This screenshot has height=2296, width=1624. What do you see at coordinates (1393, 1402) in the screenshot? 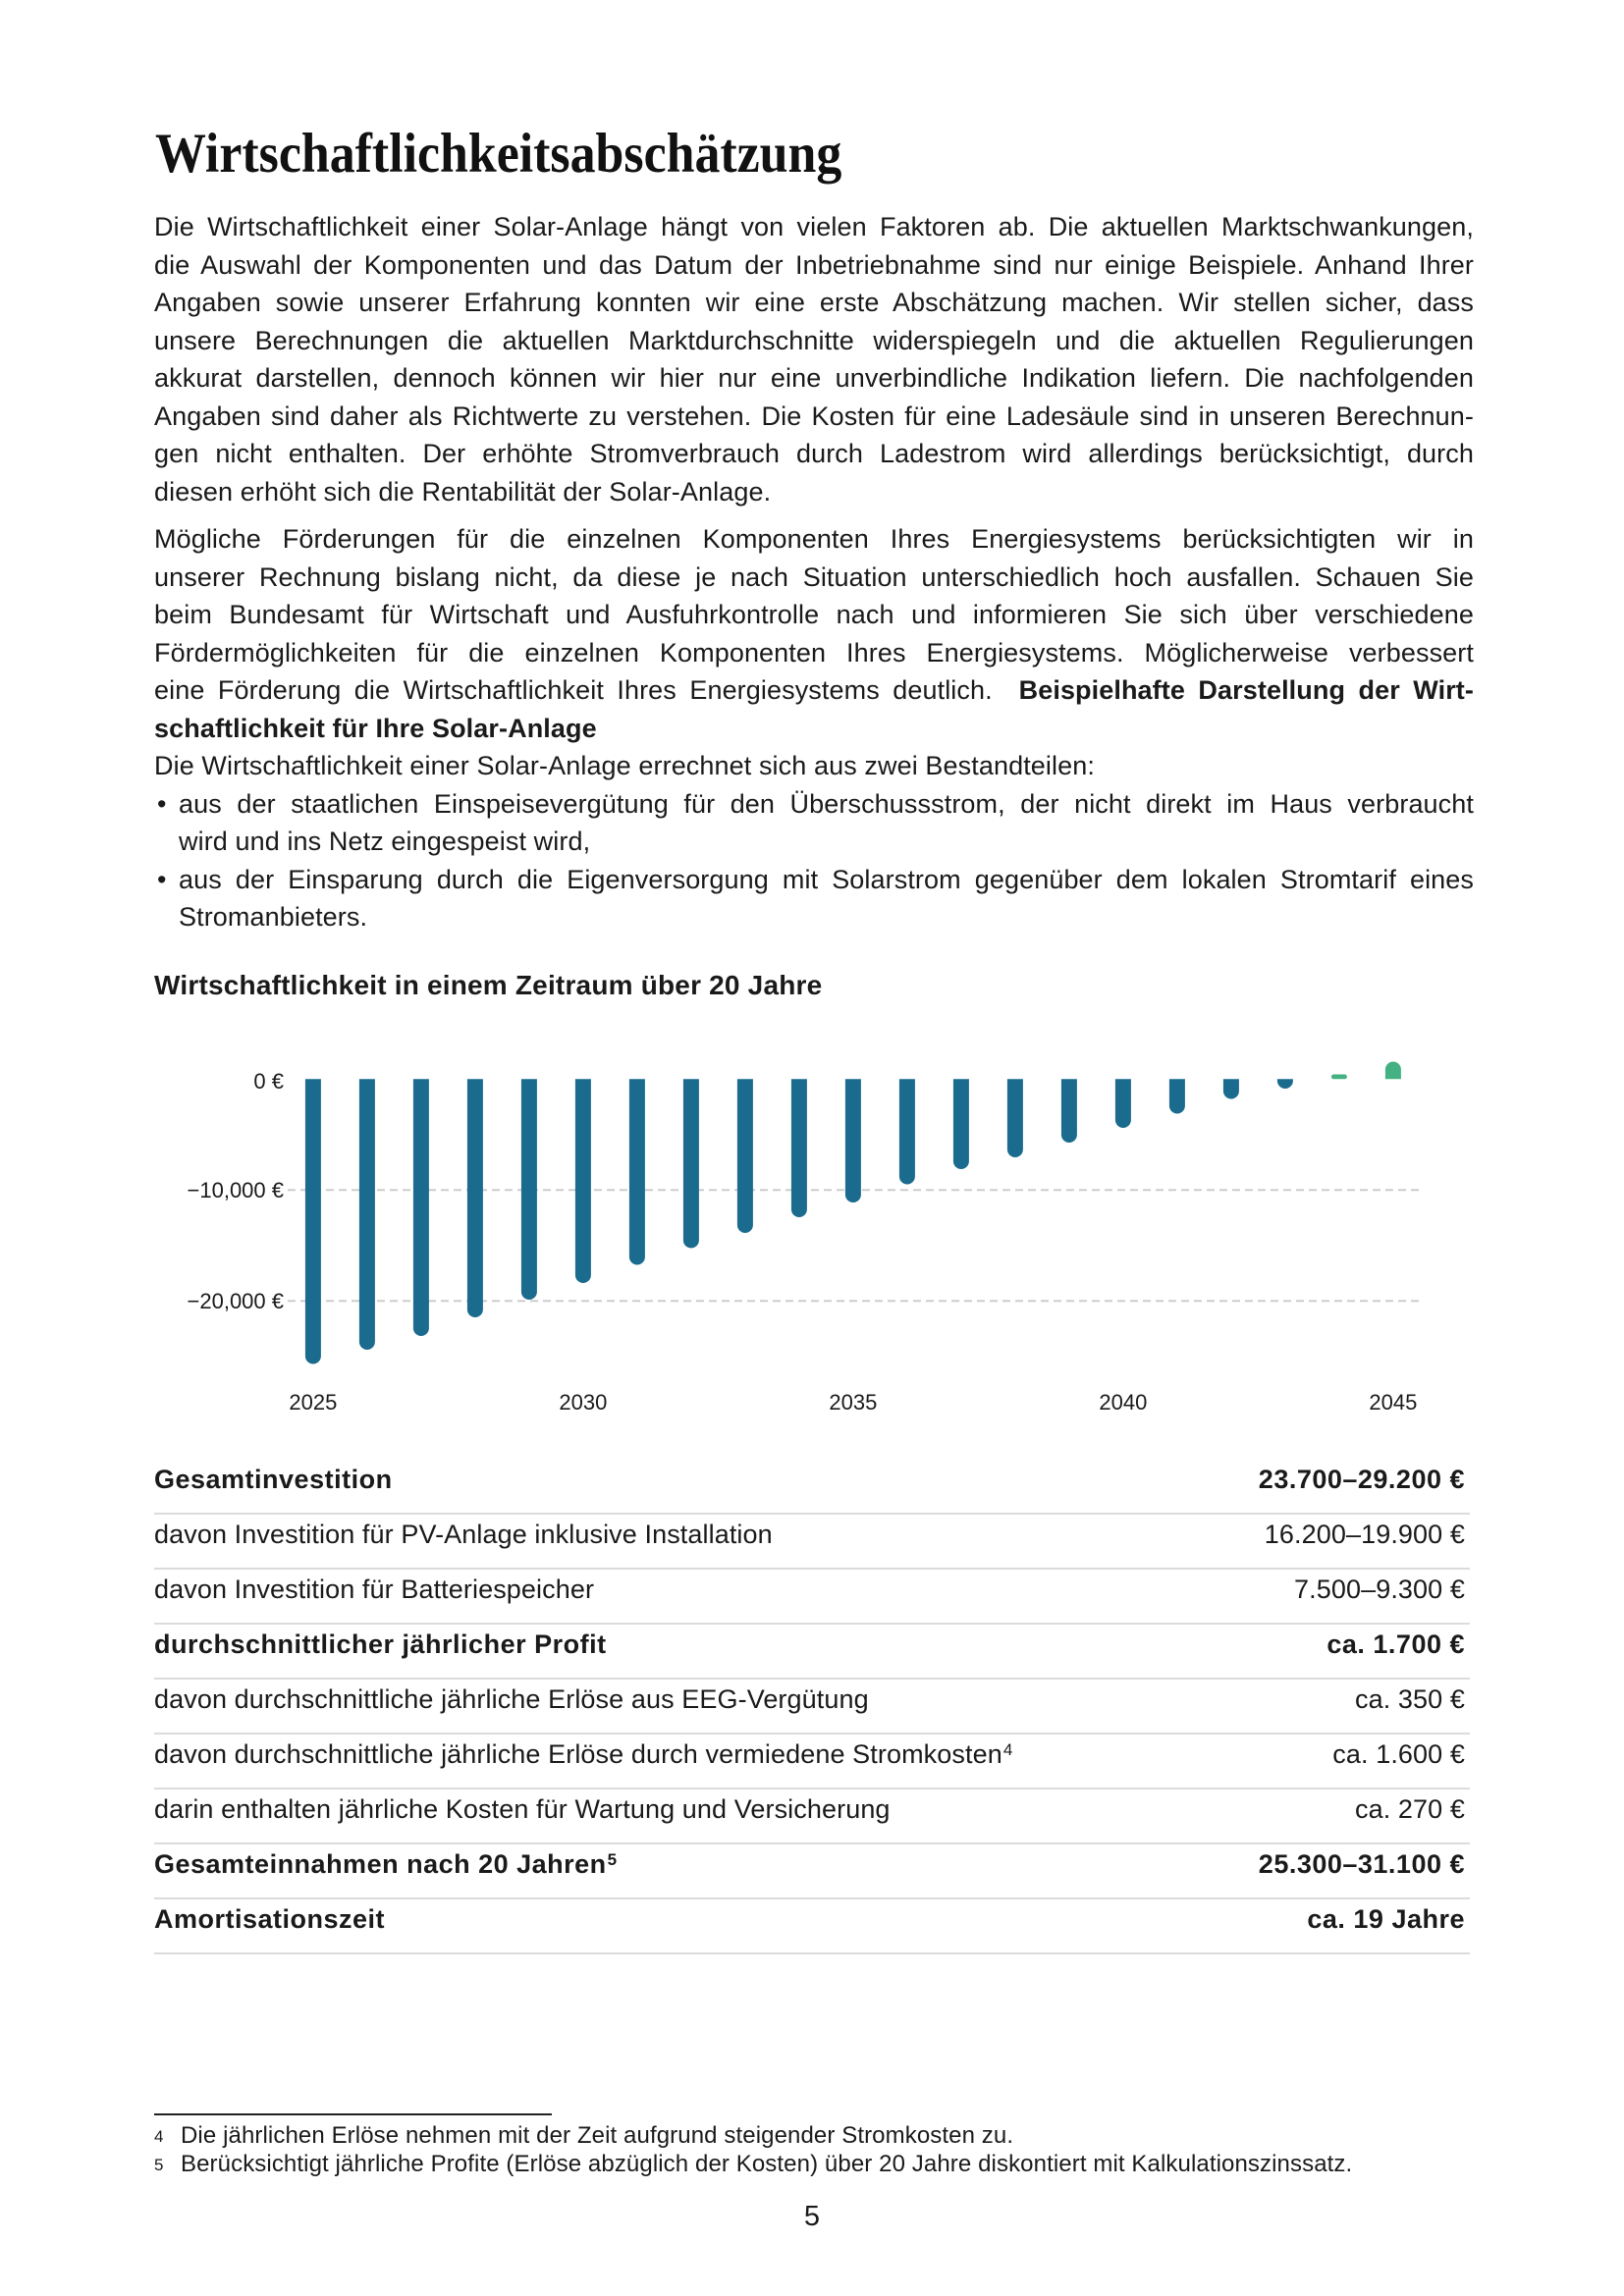
I see `svg-text: 2045` at bounding box center [1393, 1402].